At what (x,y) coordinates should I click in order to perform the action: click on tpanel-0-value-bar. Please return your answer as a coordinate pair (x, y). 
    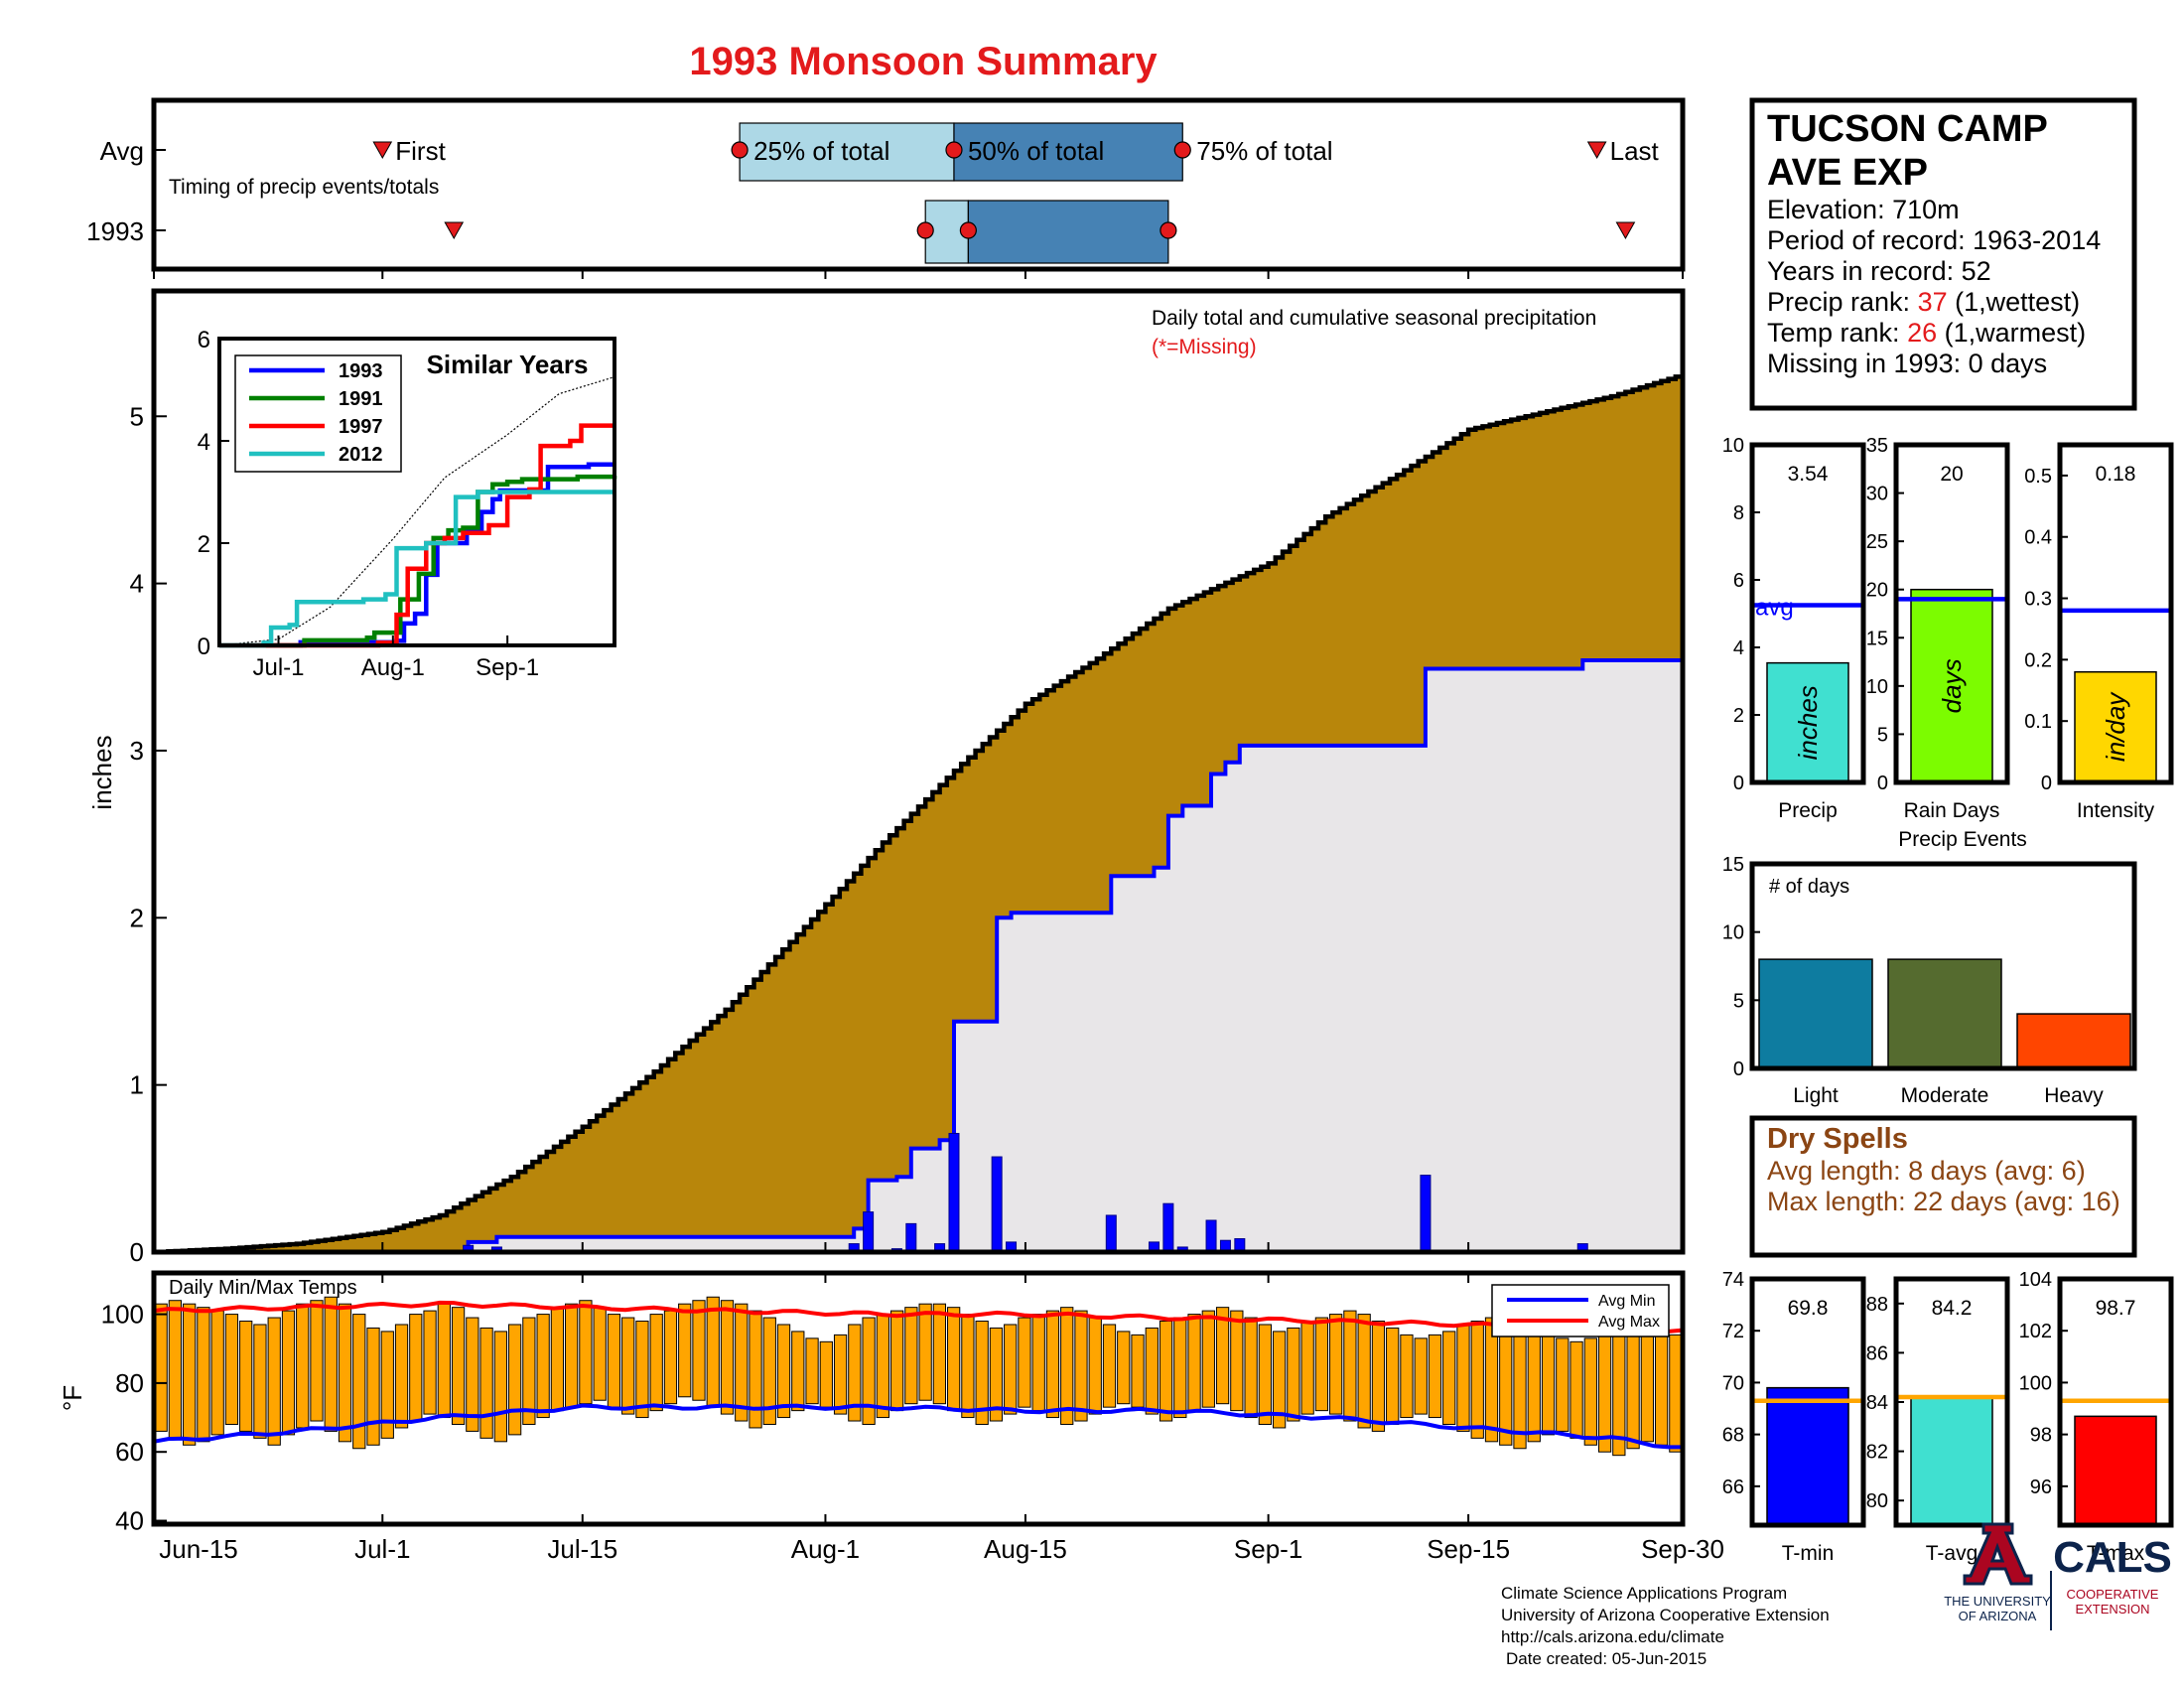
    Looking at the image, I should click on (1807, 1456).